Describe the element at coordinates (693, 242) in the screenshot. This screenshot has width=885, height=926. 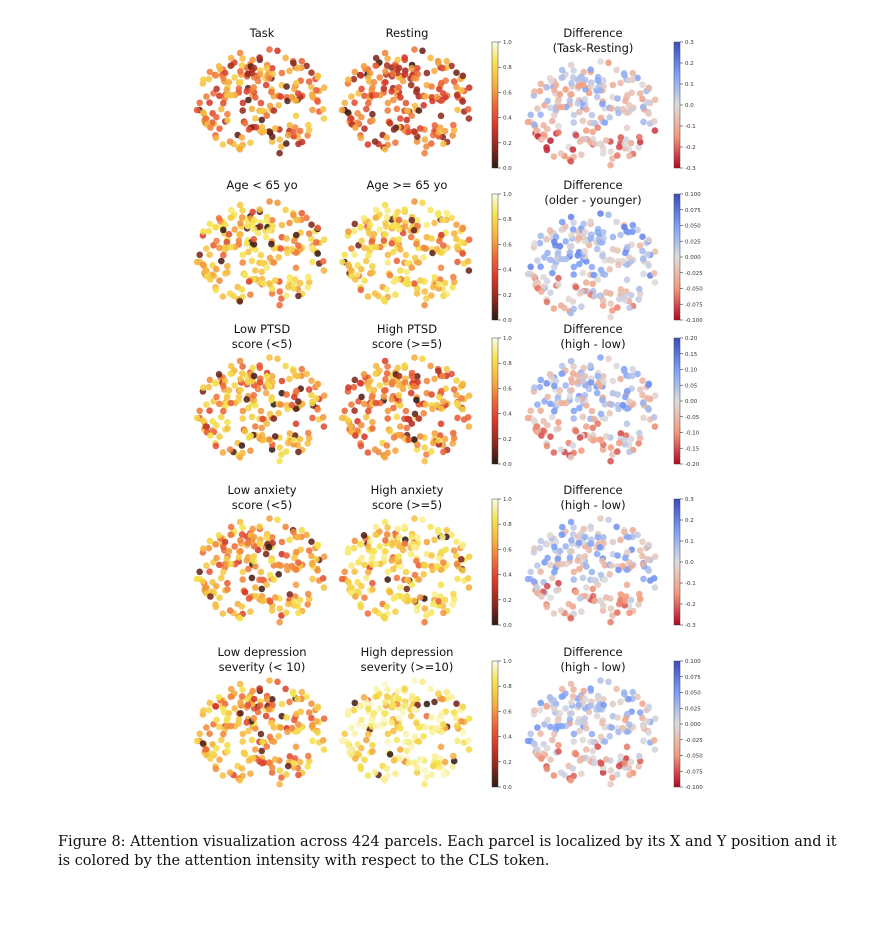
I see `colorbar-tick-label: 0.025` at that location.